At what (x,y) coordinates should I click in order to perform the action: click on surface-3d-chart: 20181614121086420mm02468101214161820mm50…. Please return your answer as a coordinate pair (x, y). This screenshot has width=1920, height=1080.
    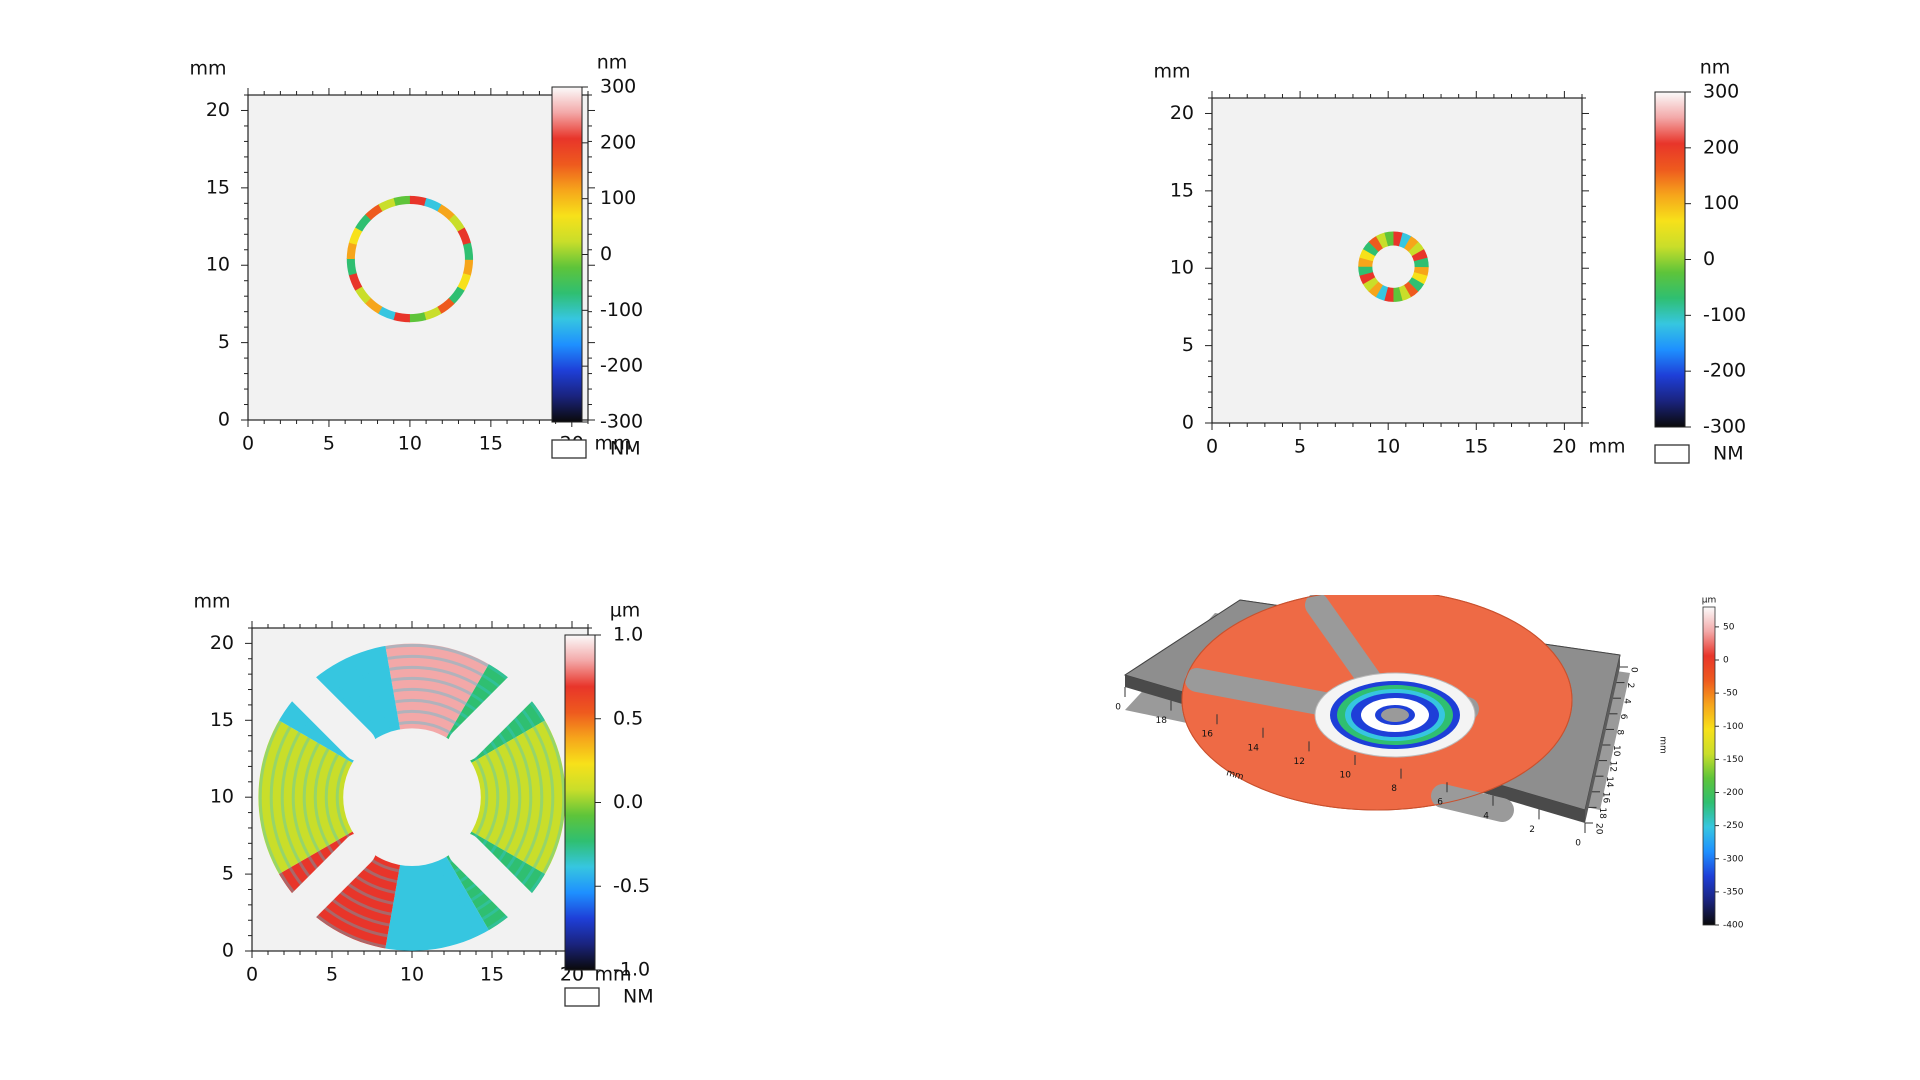
    Looking at the image, I should click on (1427, 760).